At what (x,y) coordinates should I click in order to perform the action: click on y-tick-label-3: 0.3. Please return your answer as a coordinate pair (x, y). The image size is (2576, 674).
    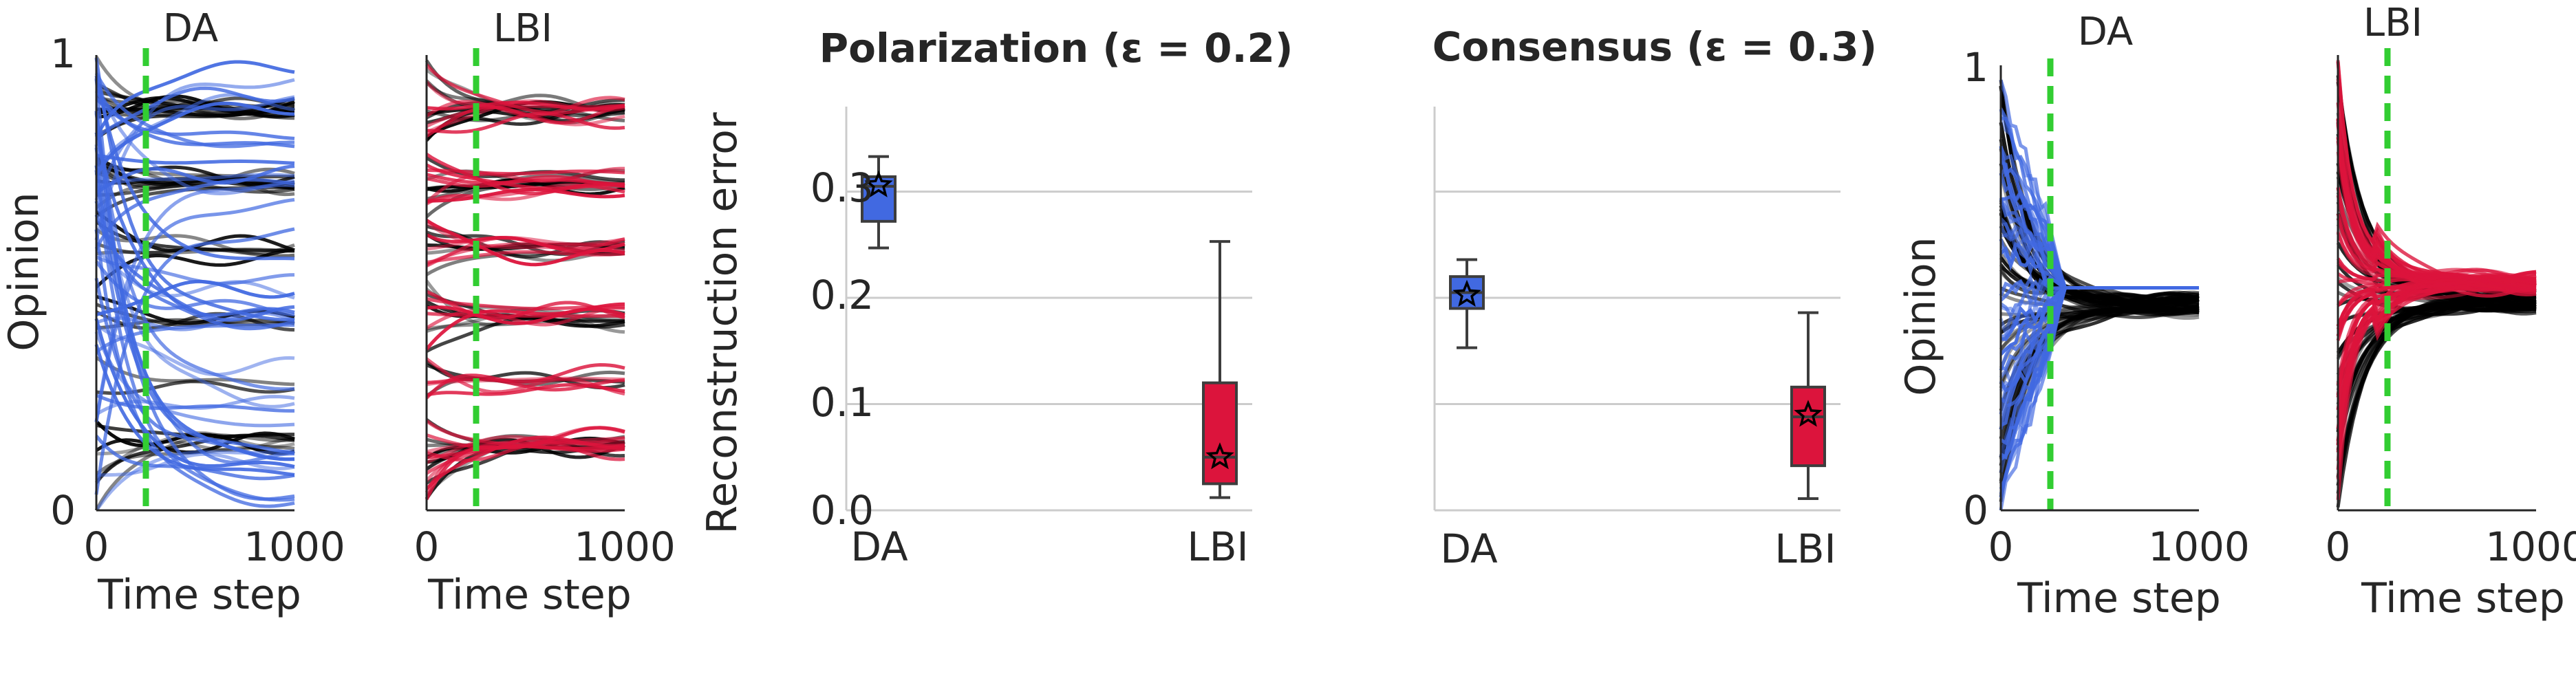
    Looking at the image, I should click on (843, 188).